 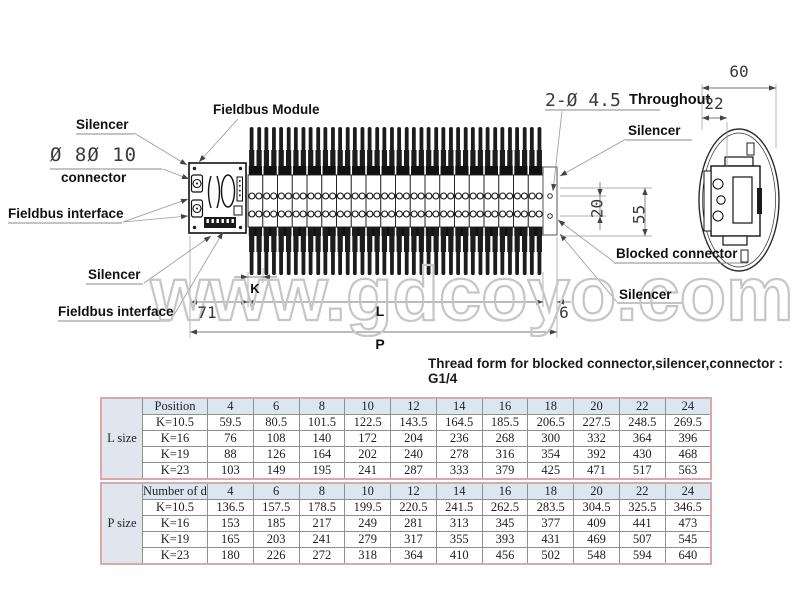 What do you see at coordinates (505, 556) in the screenshot?
I see `value-cell: 456` at bounding box center [505, 556].